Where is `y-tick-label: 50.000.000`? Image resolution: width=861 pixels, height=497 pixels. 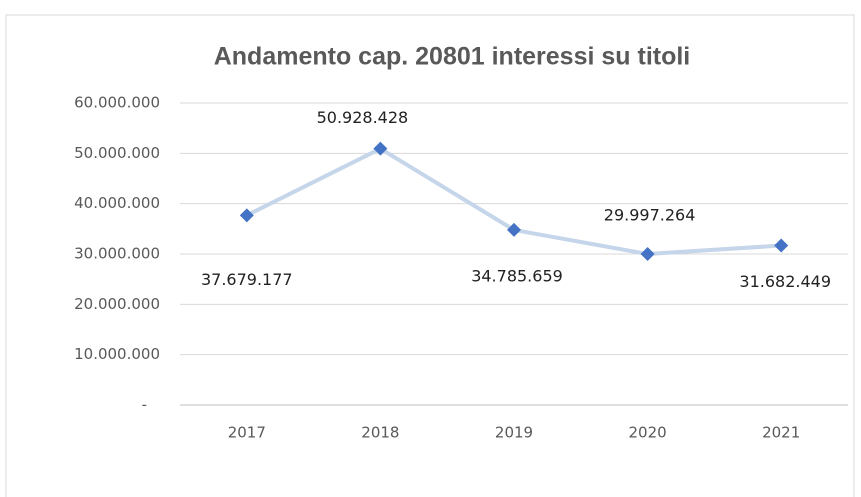 y-tick-label: 50.000.000 is located at coordinates (117, 153).